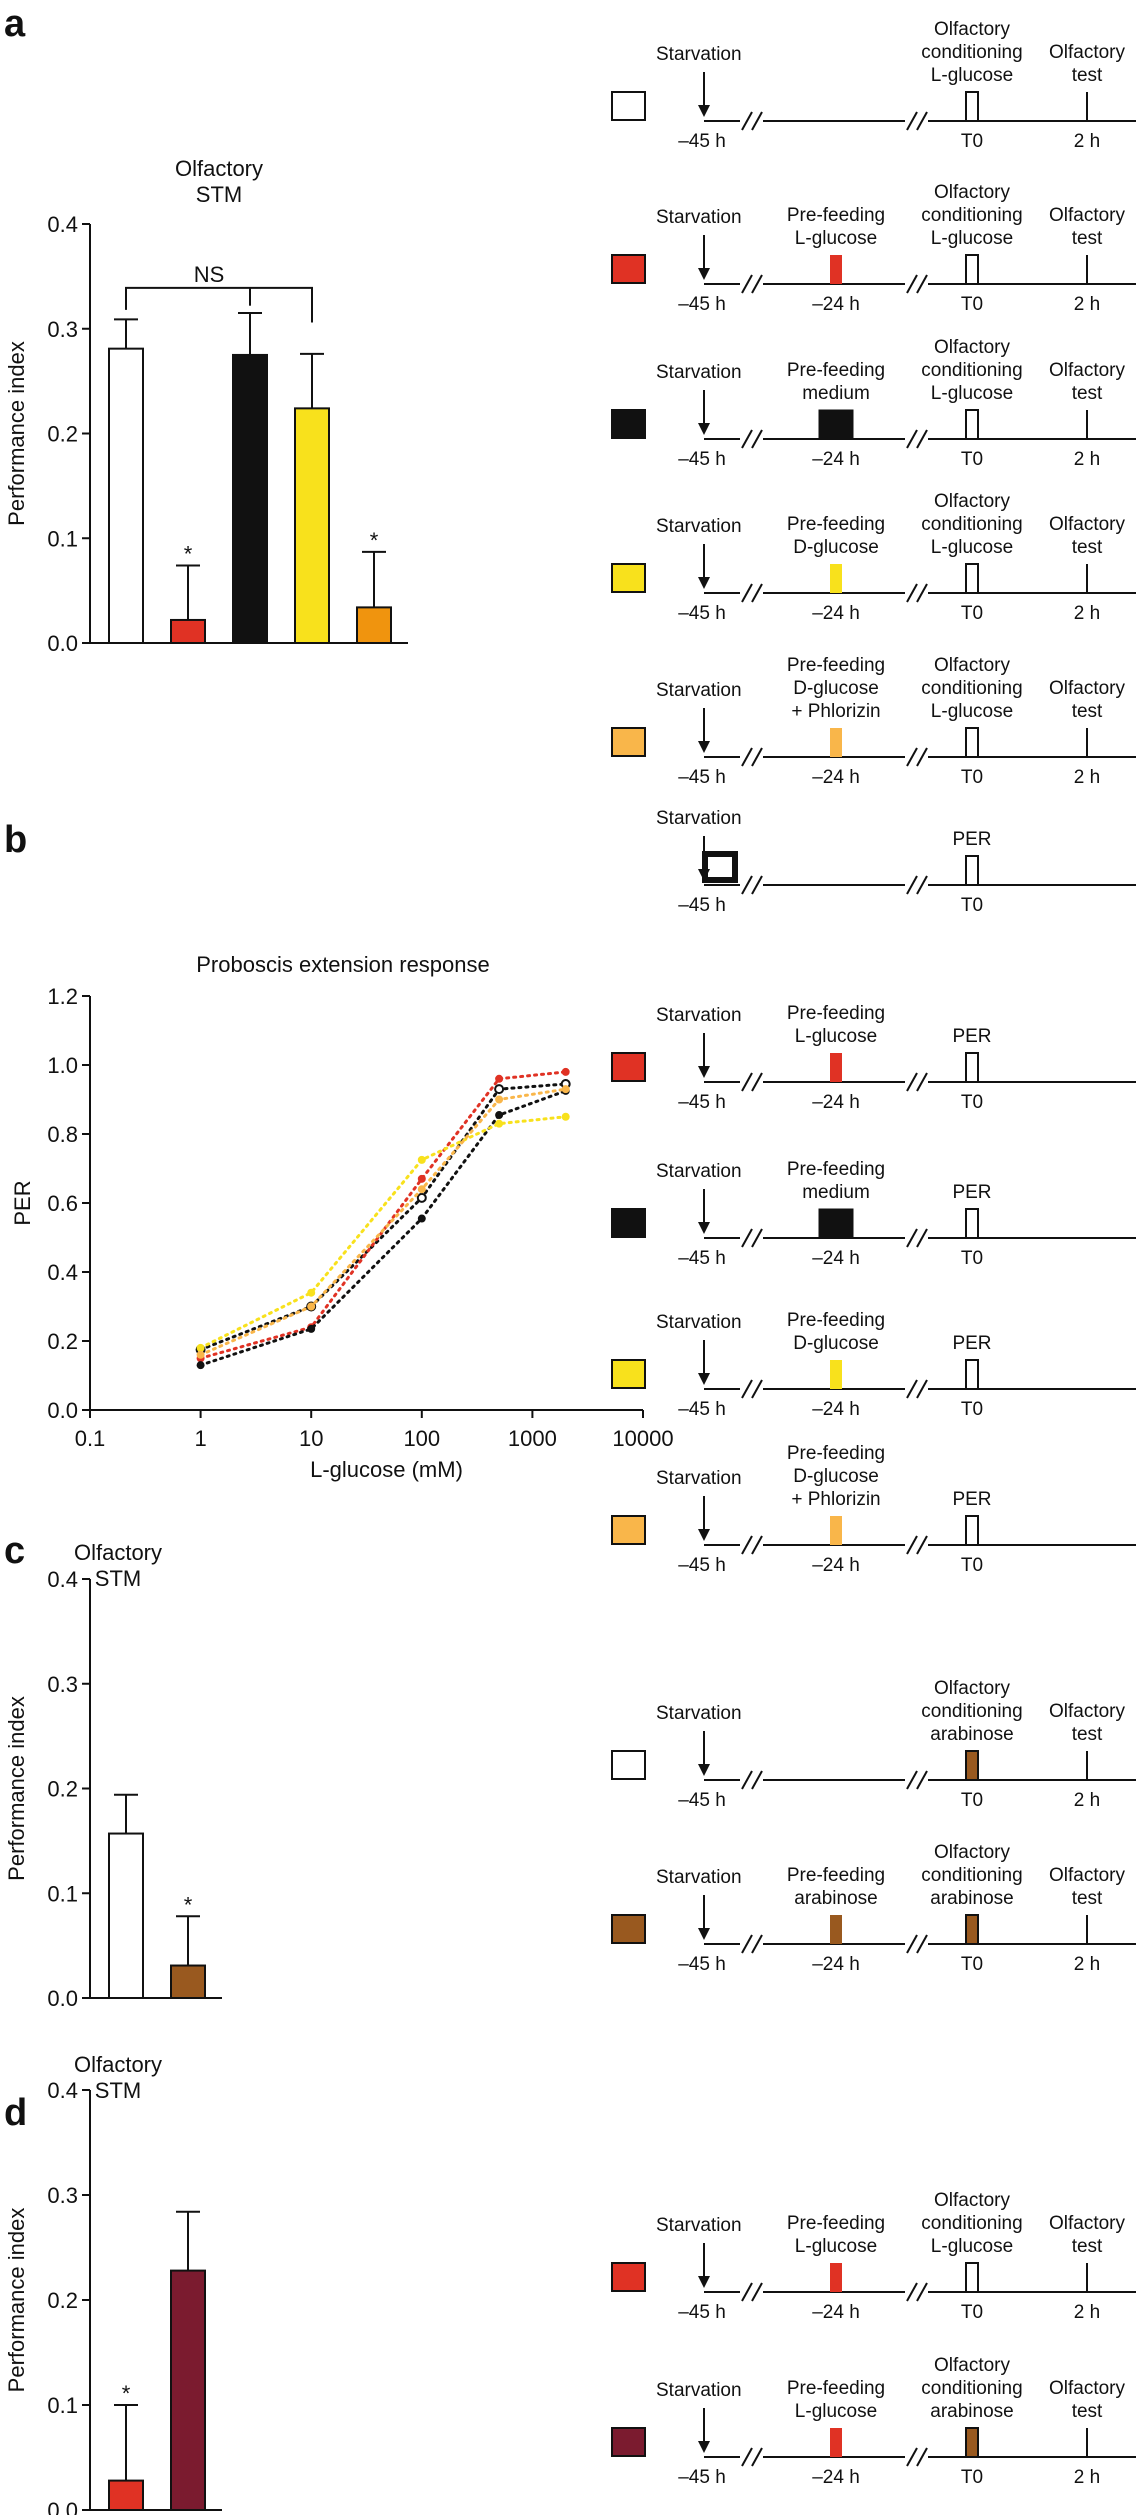 This screenshot has height=2515, width=1136. What do you see at coordinates (835, 1499) in the screenshot?
I see `pre-feeding-label: + Phlorizin` at bounding box center [835, 1499].